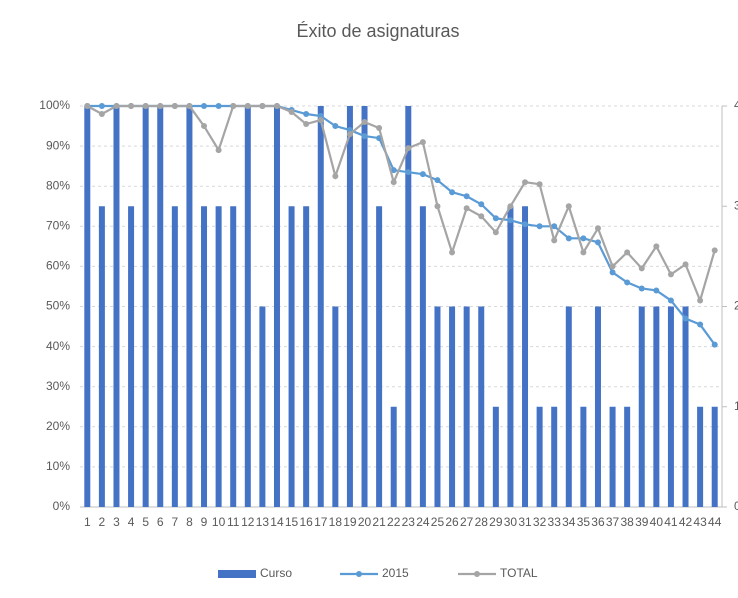  I want to click on x-tick-label: 6, so click(160, 522).